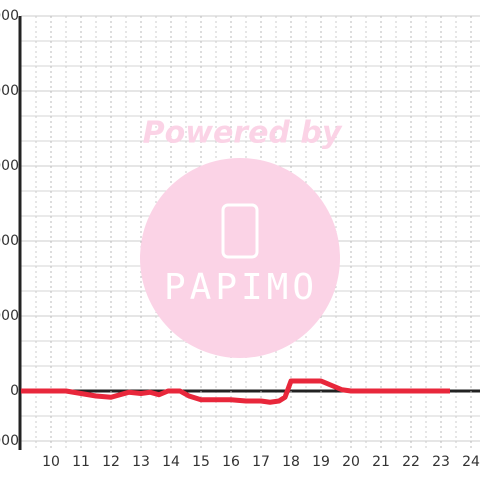 This screenshot has width=480, height=480. I want to click on y-tick-label: 120,000, so click(9, 91).